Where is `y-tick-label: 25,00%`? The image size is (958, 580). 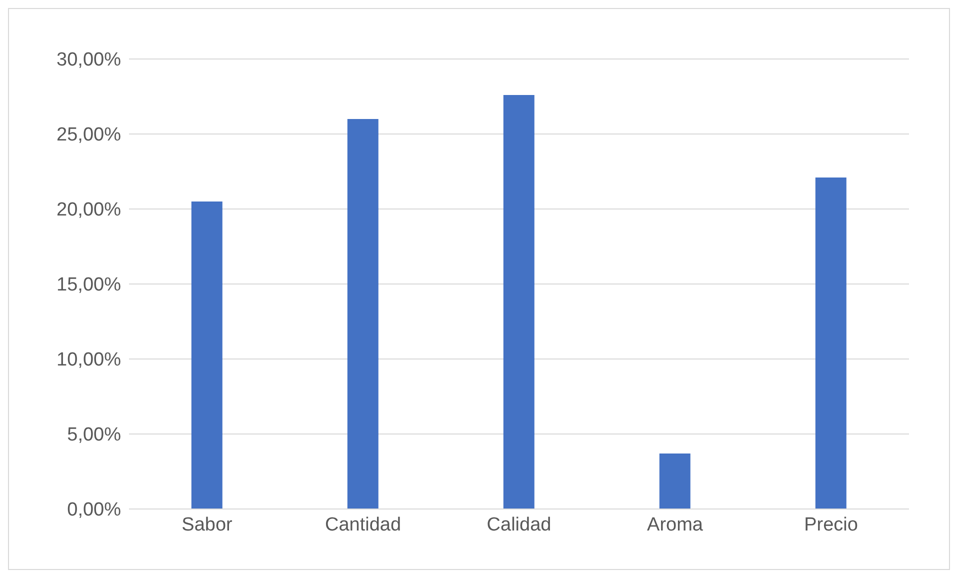
y-tick-label: 25,00% is located at coordinates (89, 135).